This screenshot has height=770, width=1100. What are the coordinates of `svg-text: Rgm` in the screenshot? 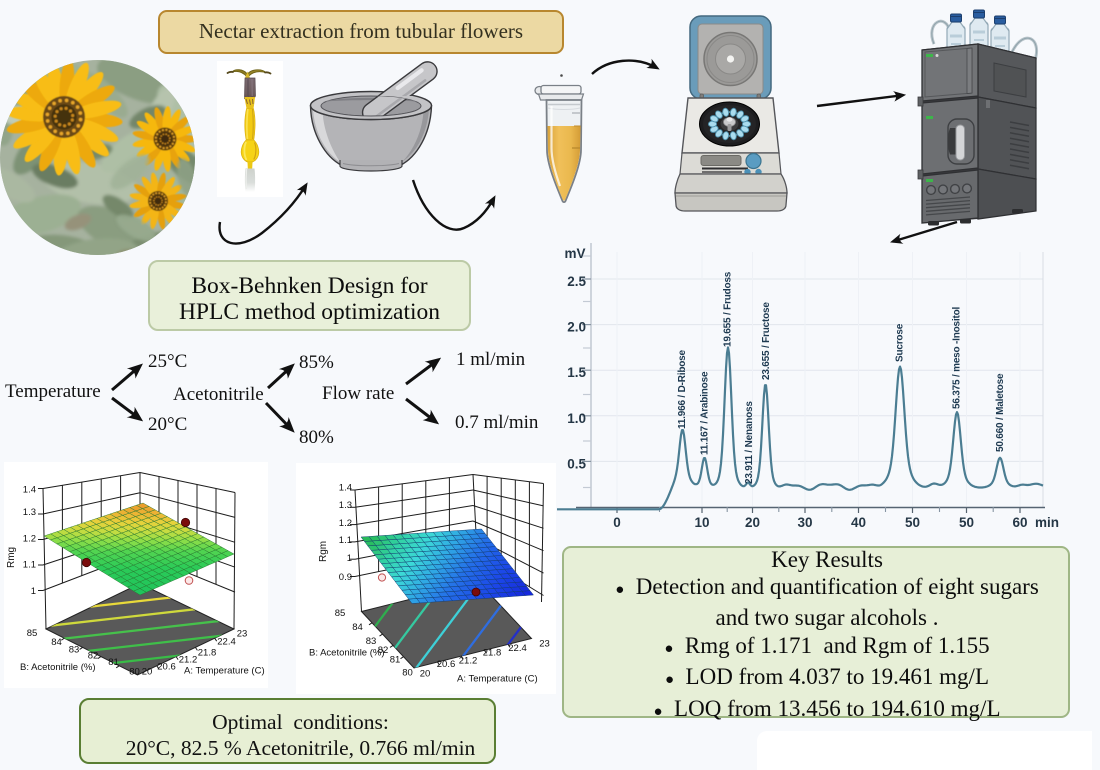 It's located at (323, 551).